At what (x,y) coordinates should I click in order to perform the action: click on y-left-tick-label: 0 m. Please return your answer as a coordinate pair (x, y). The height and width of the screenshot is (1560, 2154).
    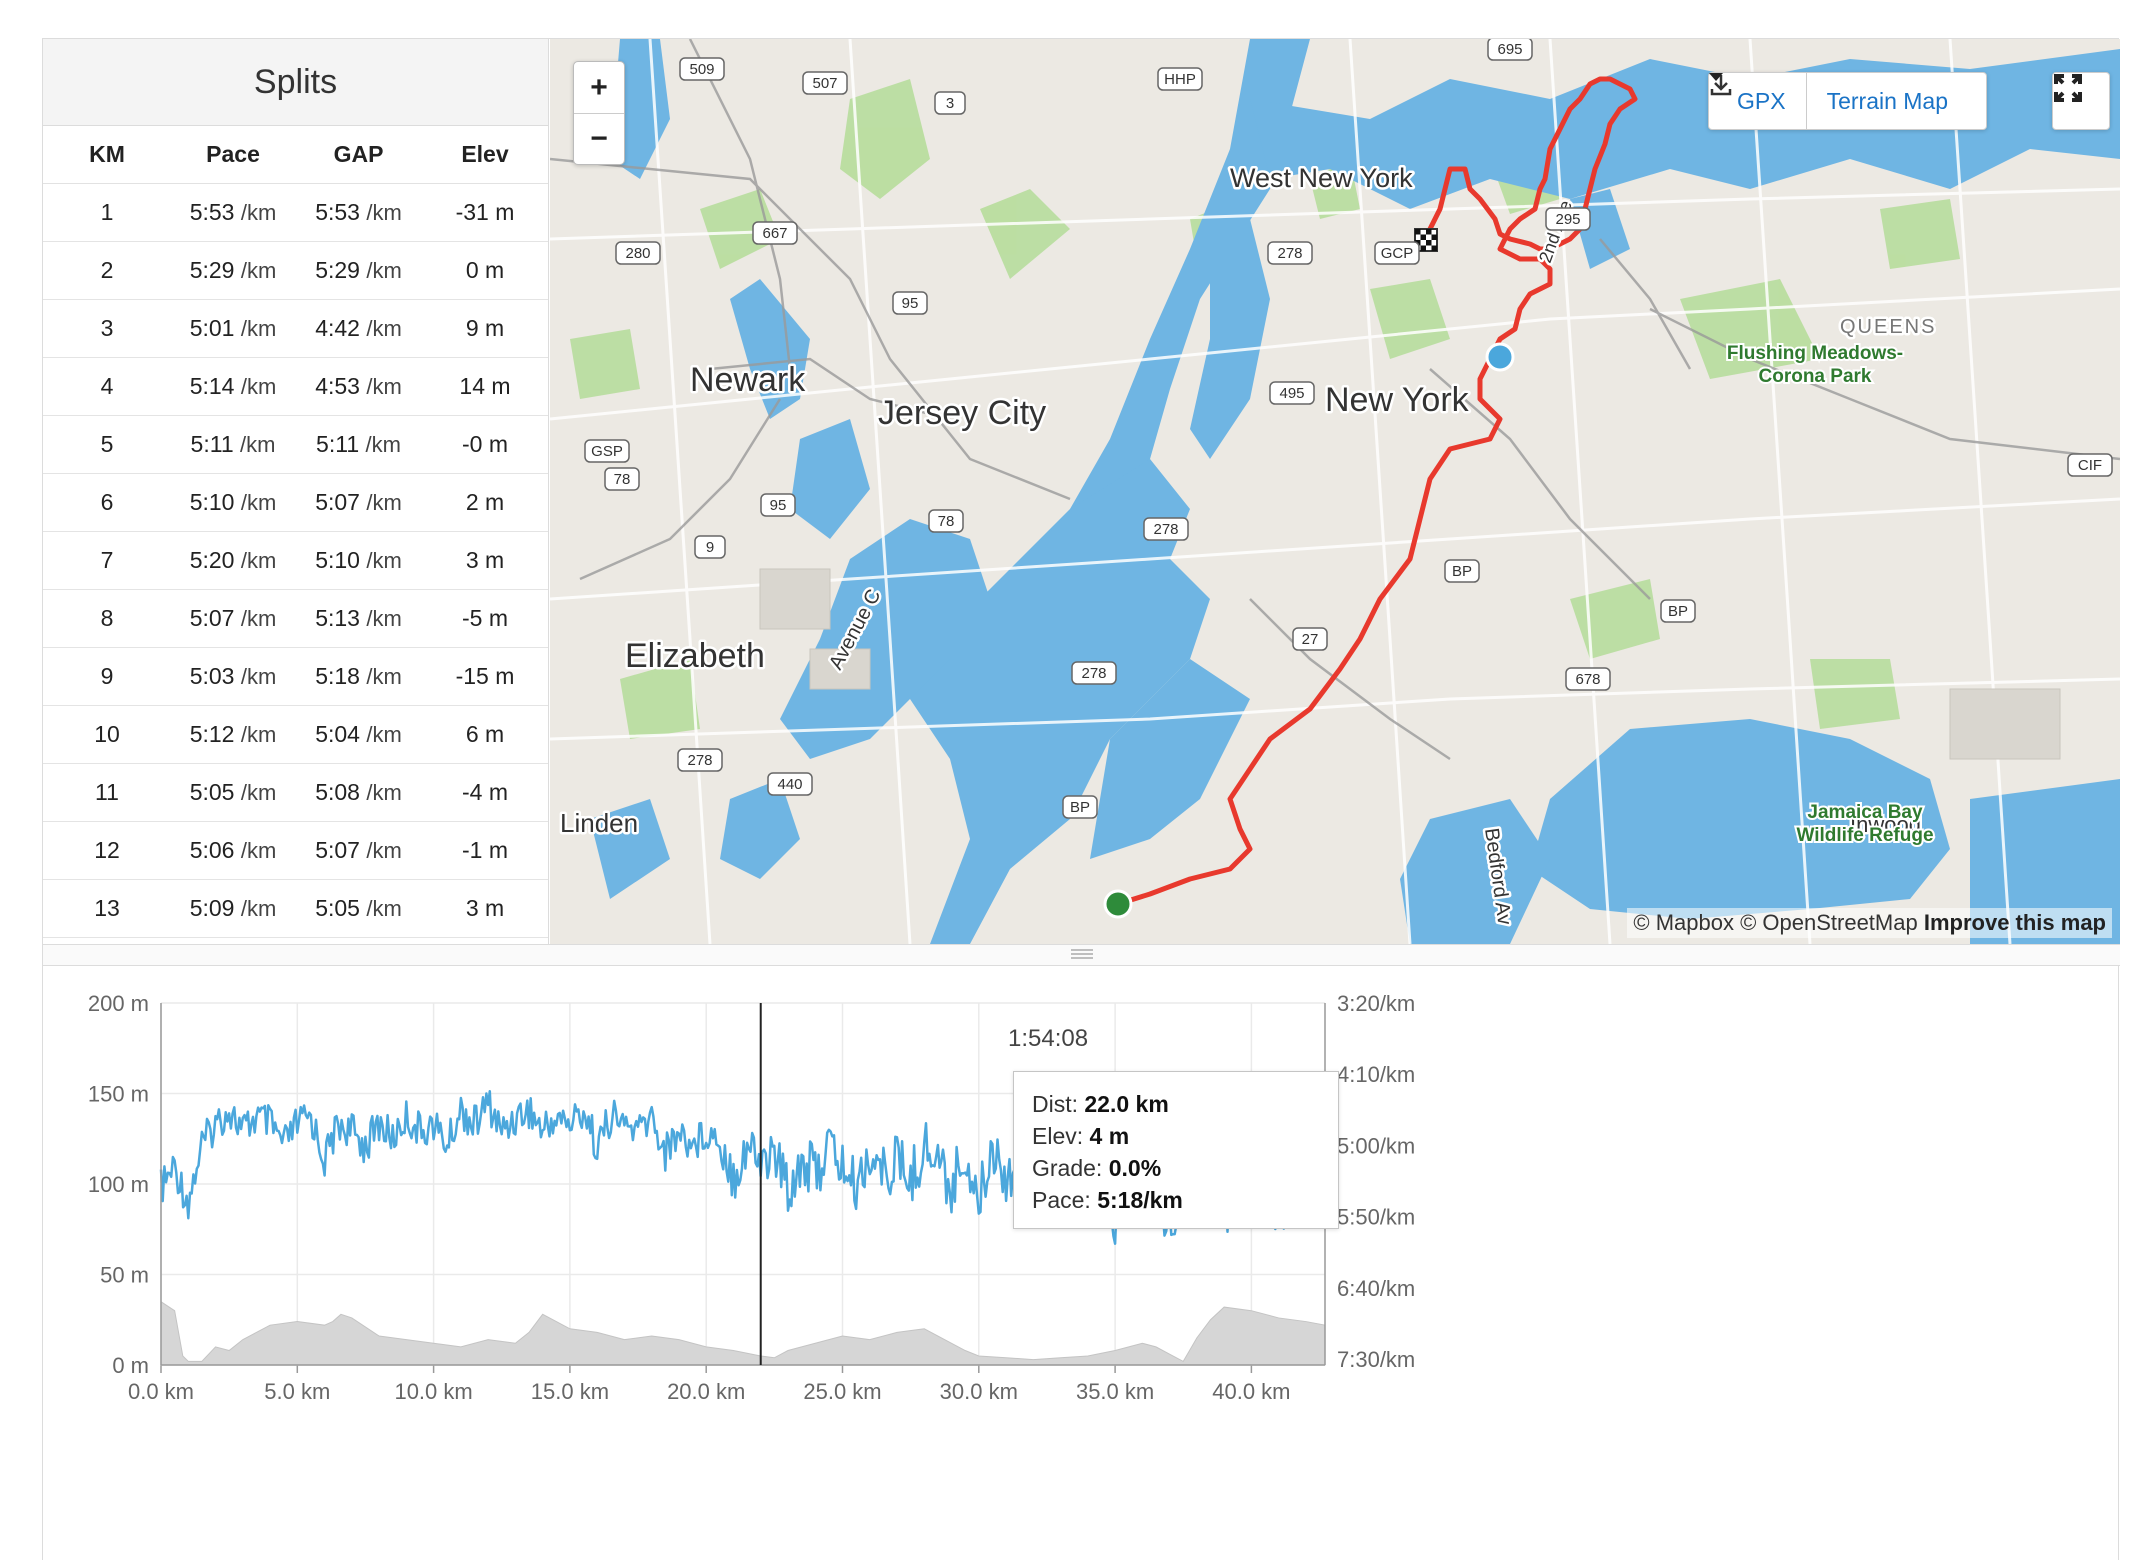
    Looking at the image, I should click on (130, 1365).